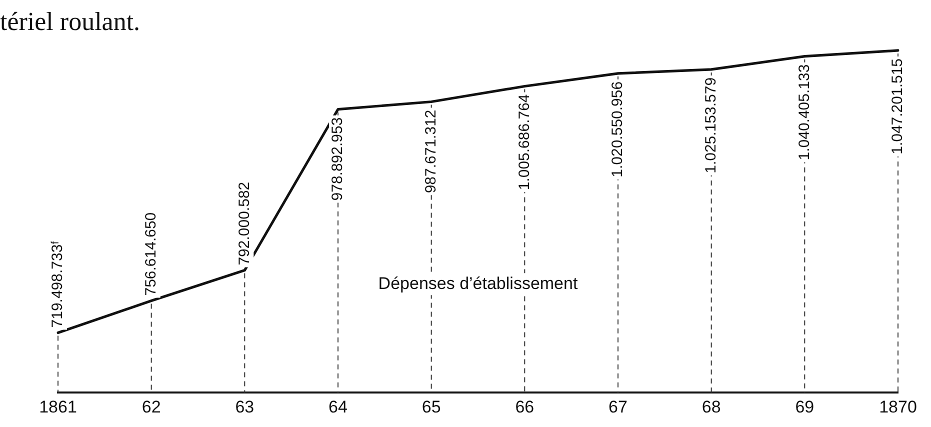  I want to click on data-label: 1.020.550.956, so click(617, 129).